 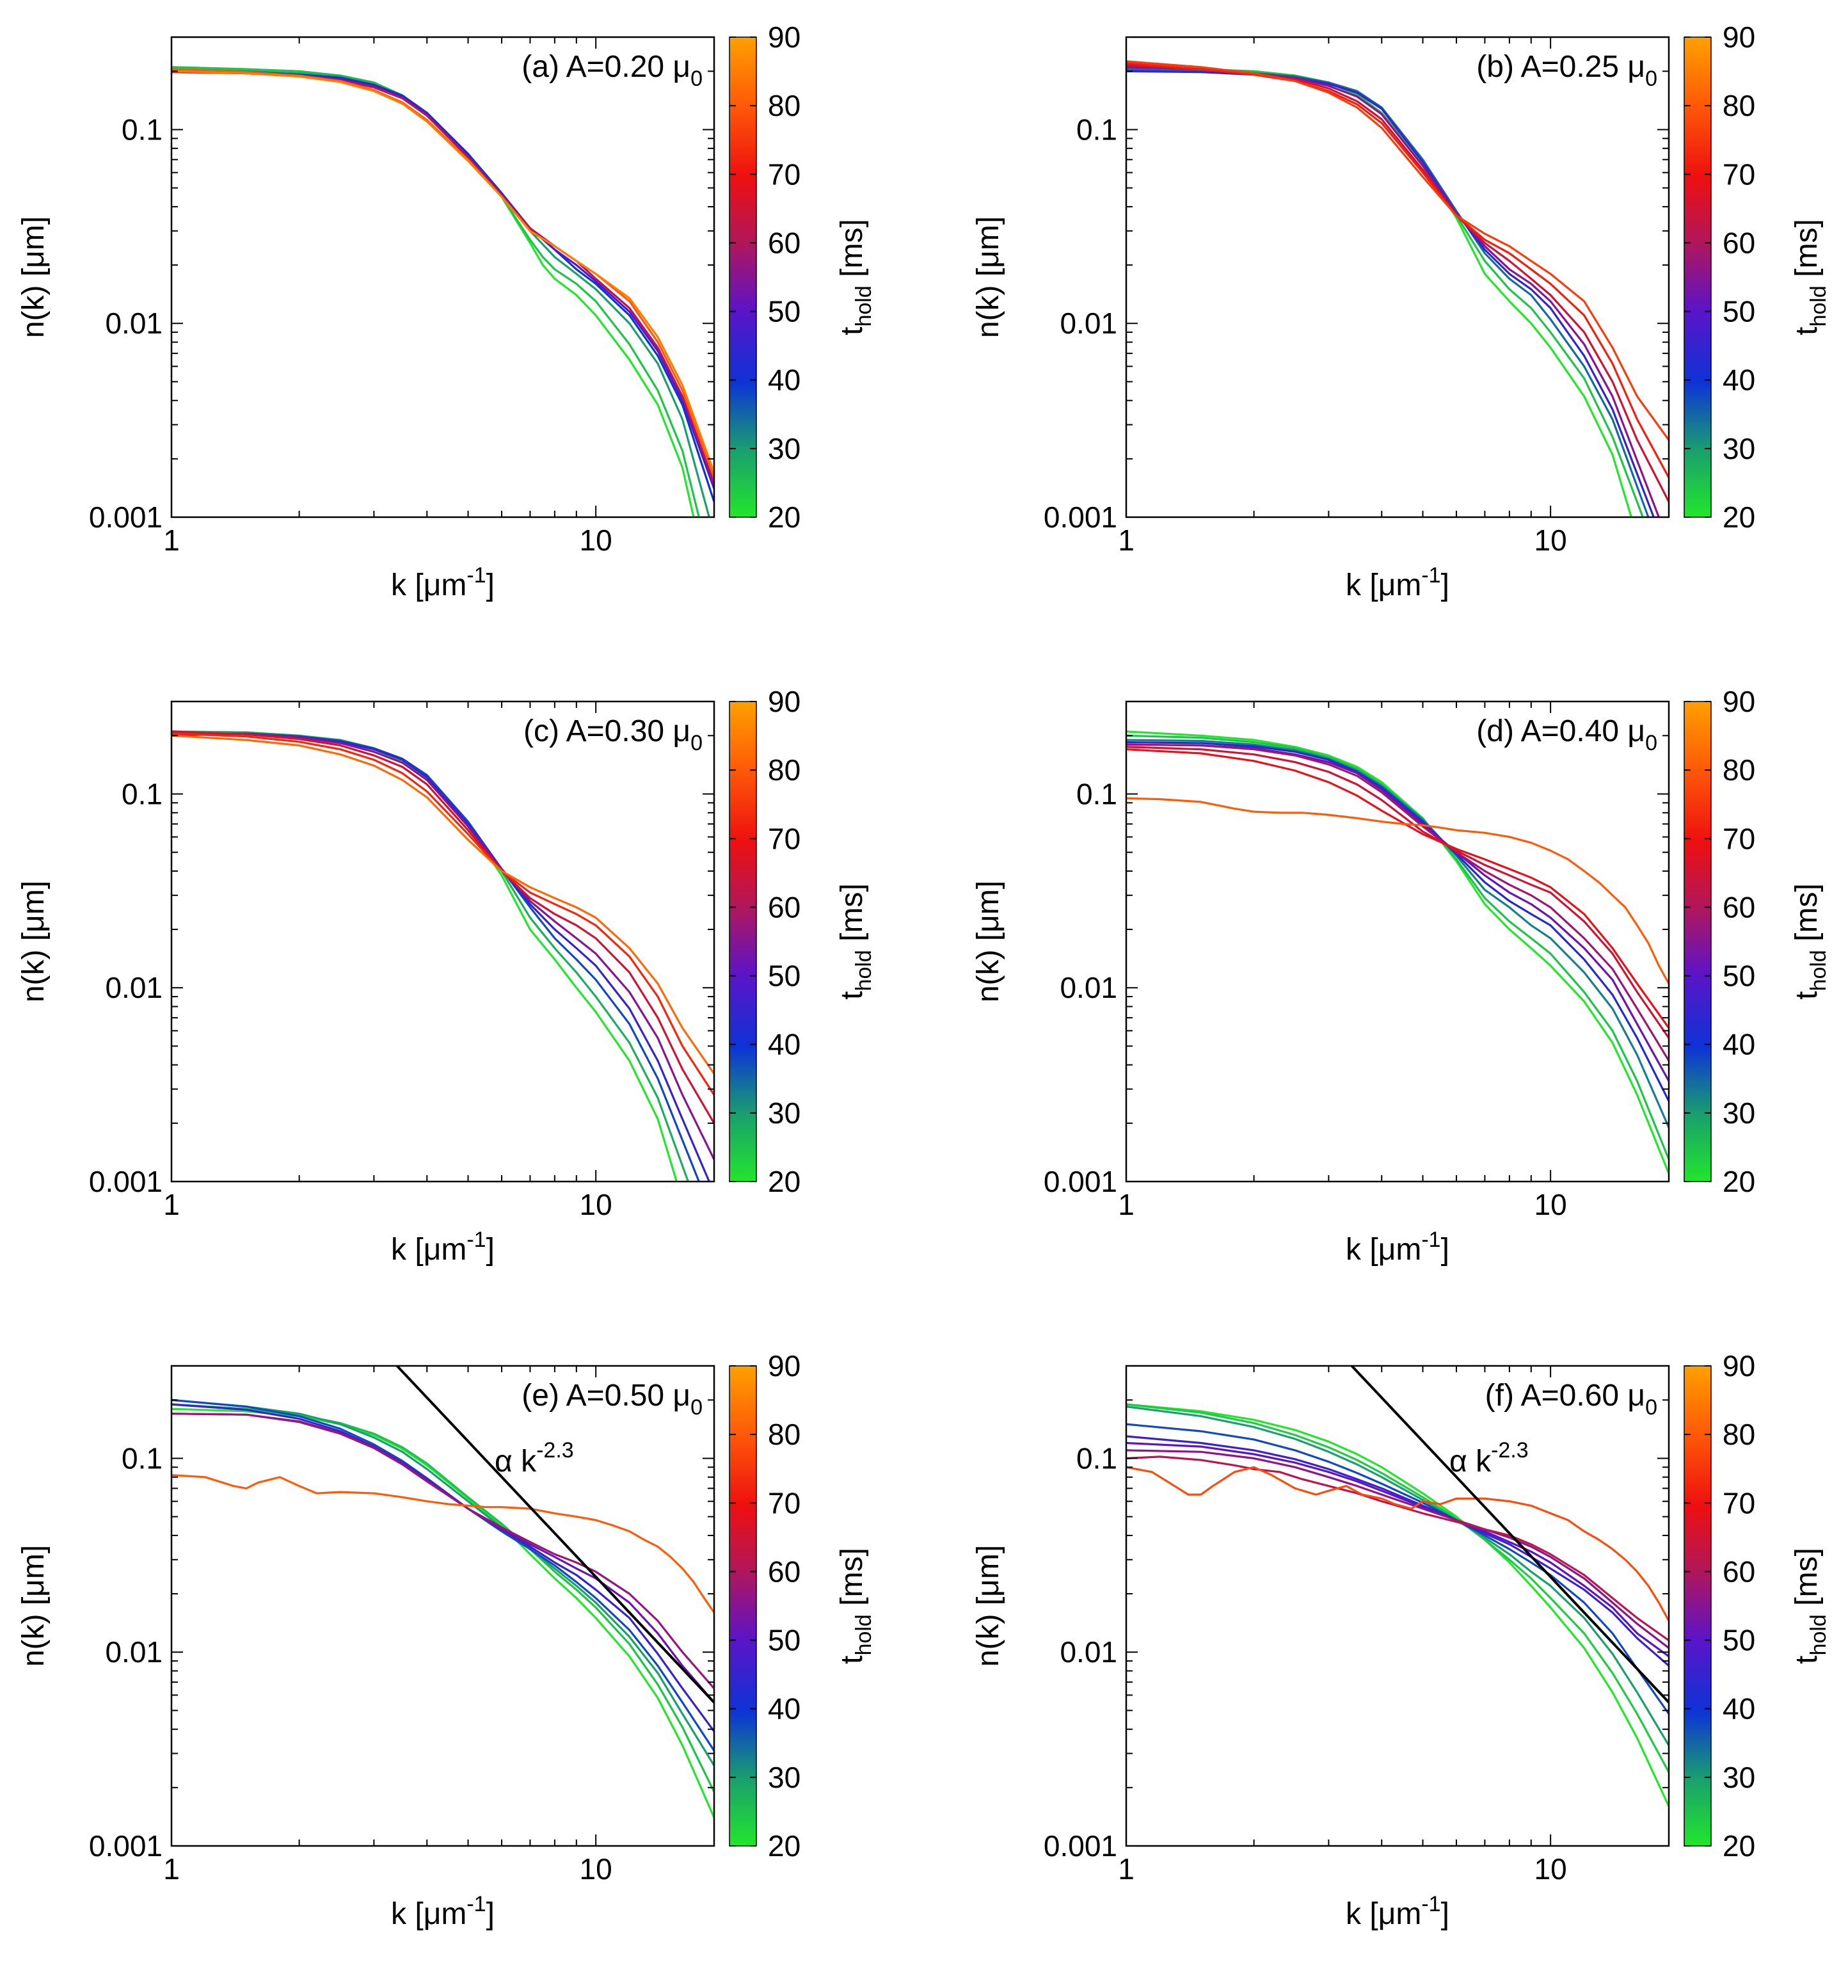 What do you see at coordinates (1571, 1399) in the screenshot?
I see `panel-title: (f) A=0.60 μ0` at bounding box center [1571, 1399].